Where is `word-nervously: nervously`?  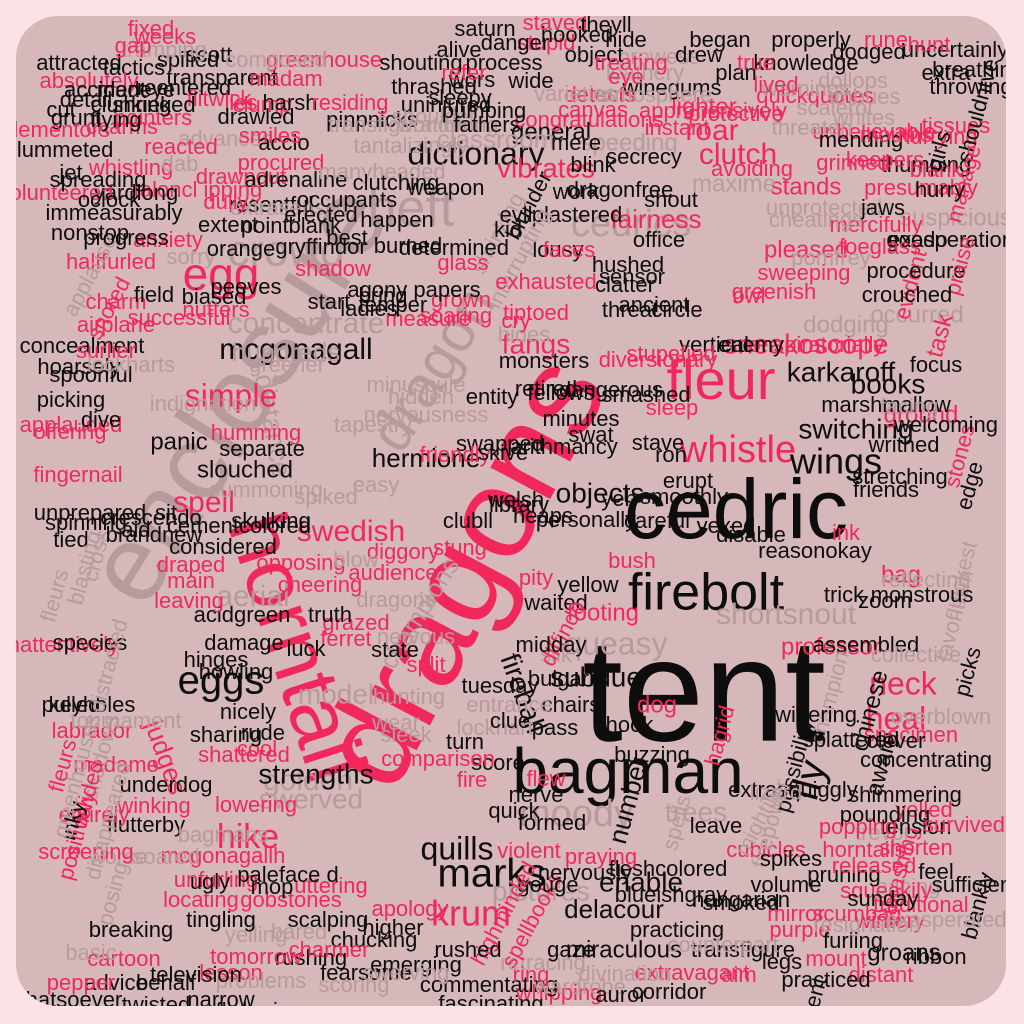
word-nervously: nervously is located at coordinates (585, 872).